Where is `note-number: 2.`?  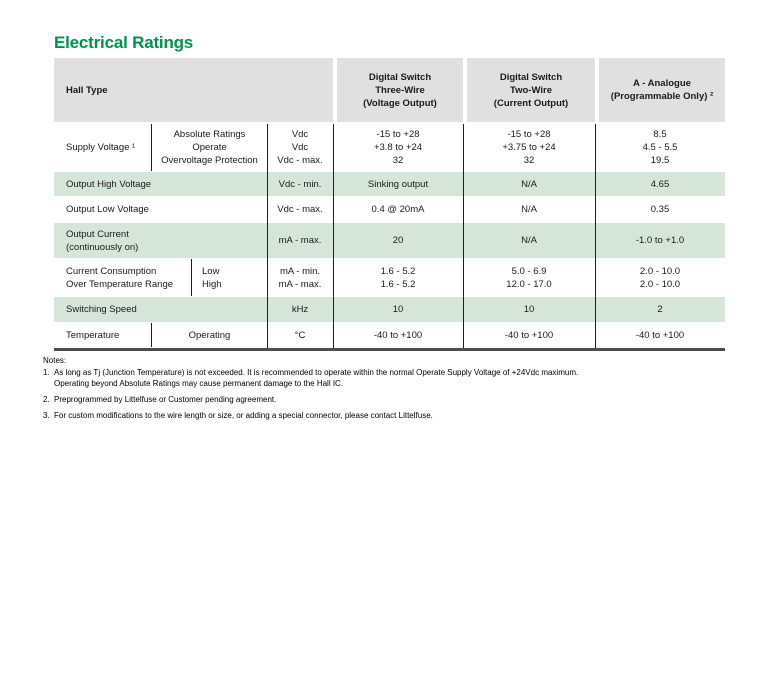 note-number: 2. is located at coordinates (46, 399).